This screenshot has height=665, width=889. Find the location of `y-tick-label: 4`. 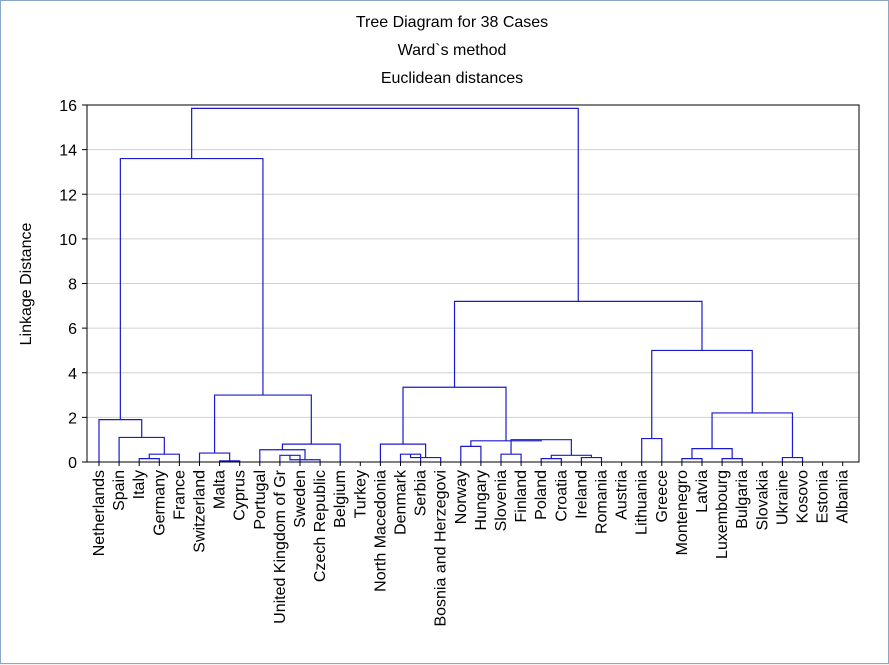

y-tick-label: 4 is located at coordinates (72, 374).